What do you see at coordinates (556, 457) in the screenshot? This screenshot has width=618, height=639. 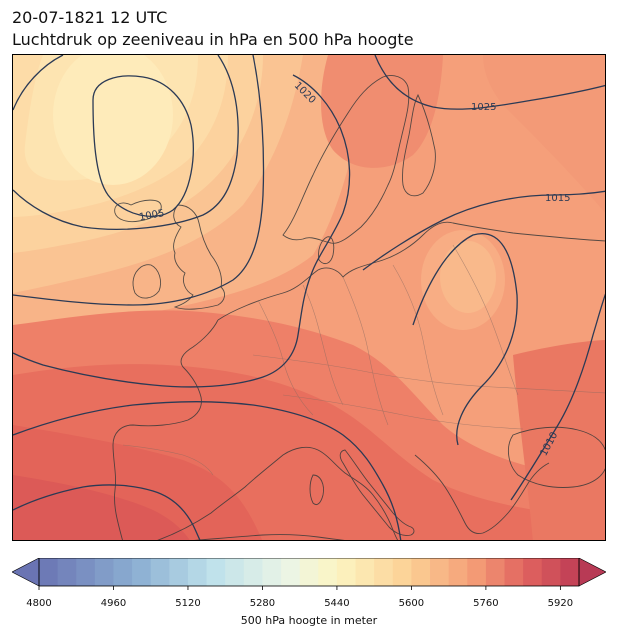 I see `coastline-black-sea` at bounding box center [556, 457].